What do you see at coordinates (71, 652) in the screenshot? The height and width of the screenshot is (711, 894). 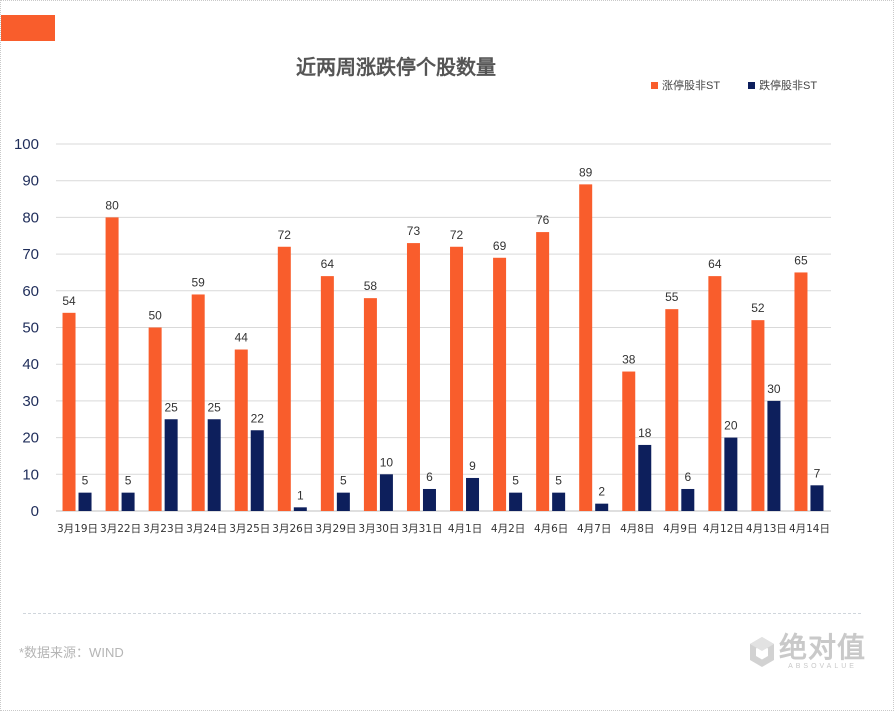 I see `data-source: *数据来源：WIND` at bounding box center [71, 652].